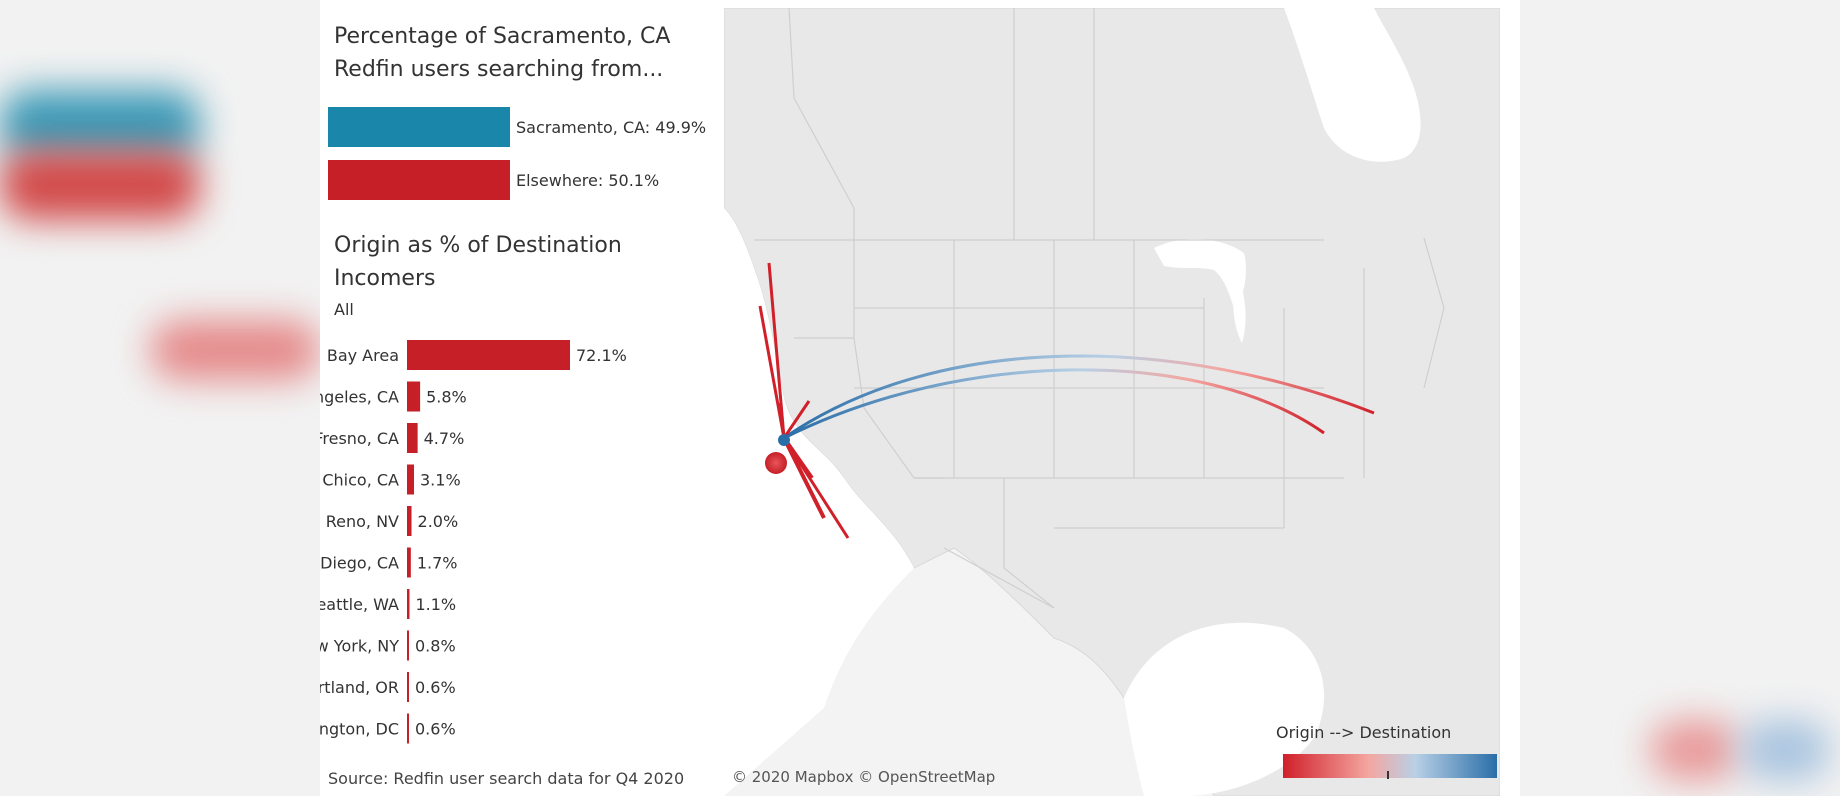 The width and height of the screenshot is (1840, 796). What do you see at coordinates (1200, 273) in the screenshot?
I see `great-lakes` at bounding box center [1200, 273].